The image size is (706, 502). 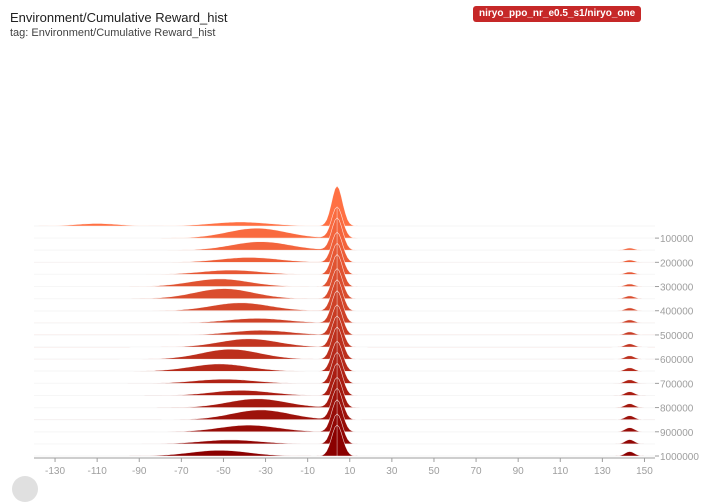 What do you see at coordinates (434, 471) in the screenshot?
I see `x-axis-tick-label: 50` at bounding box center [434, 471].